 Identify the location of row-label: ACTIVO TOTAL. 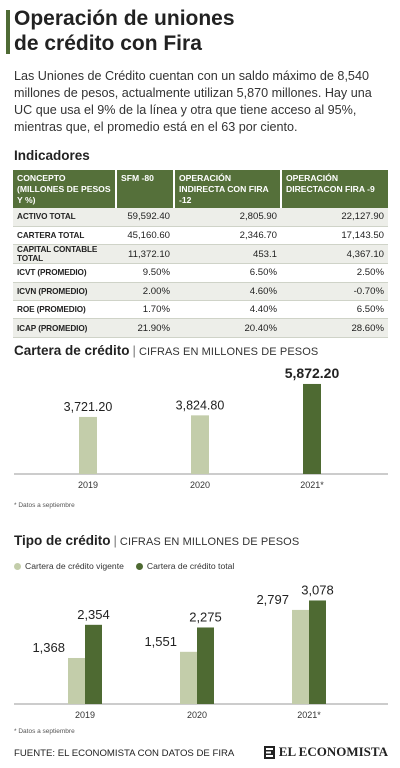
(64, 217).